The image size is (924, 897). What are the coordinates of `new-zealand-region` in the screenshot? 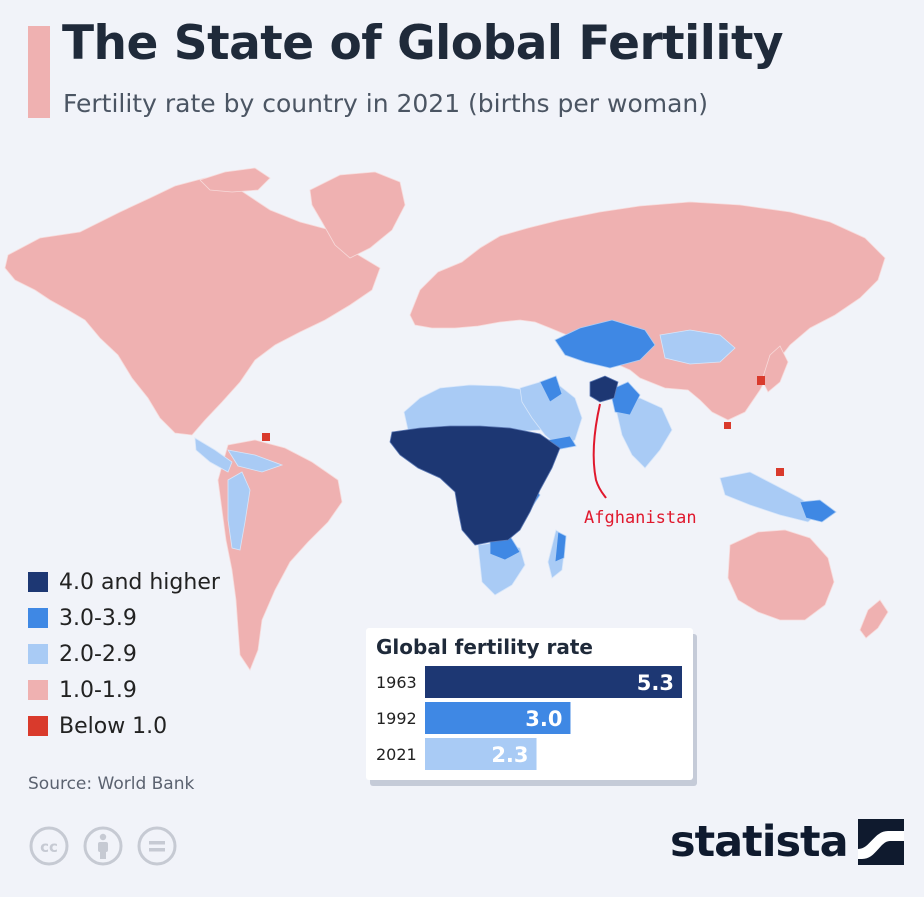 It's located at (874, 619).